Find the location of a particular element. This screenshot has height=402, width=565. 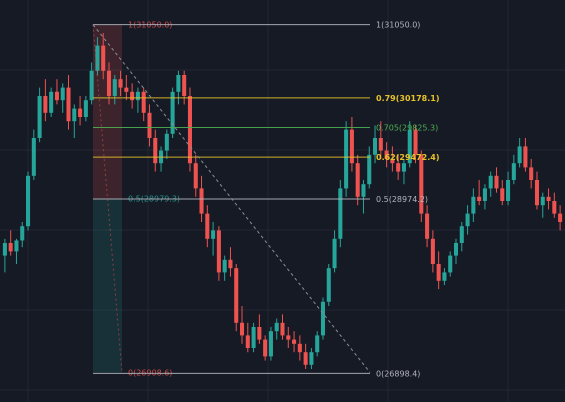

fib-level-label: 0(26898.4) is located at coordinates (398, 373).